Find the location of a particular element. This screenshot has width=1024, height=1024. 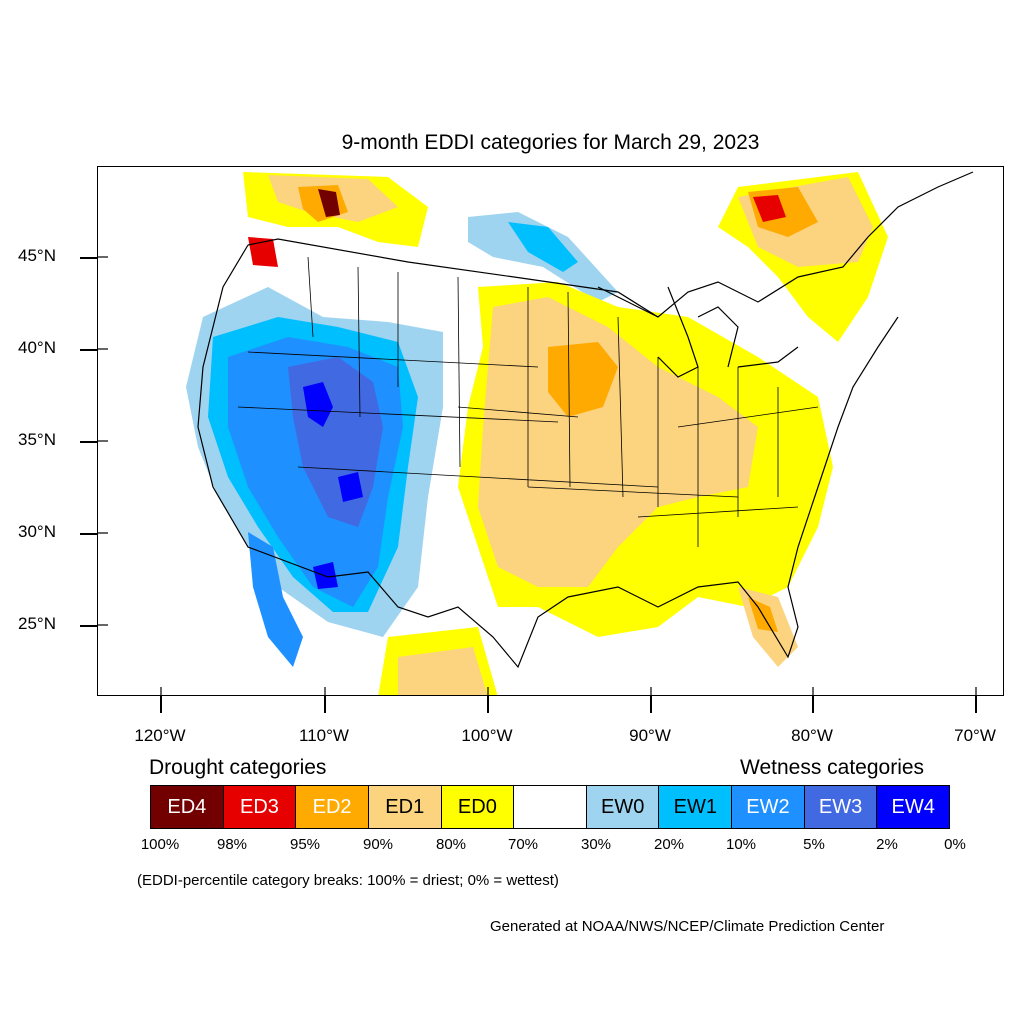

break-label: 5% is located at coordinates (814, 844).